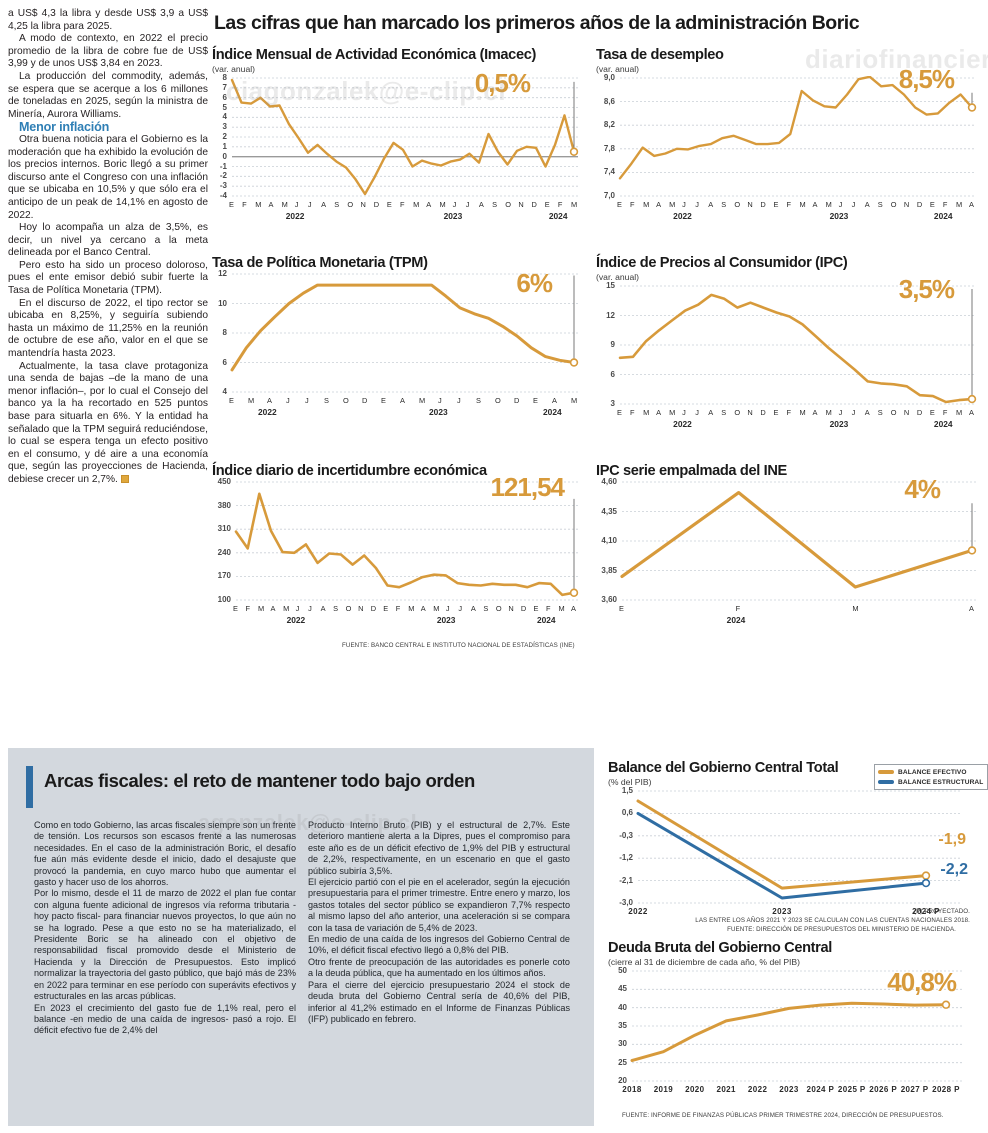 The image size is (988, 1133). Describe the element at coordinates (695, 1089) in the screenshot. I see `x-axis-category: 2020` at that location.